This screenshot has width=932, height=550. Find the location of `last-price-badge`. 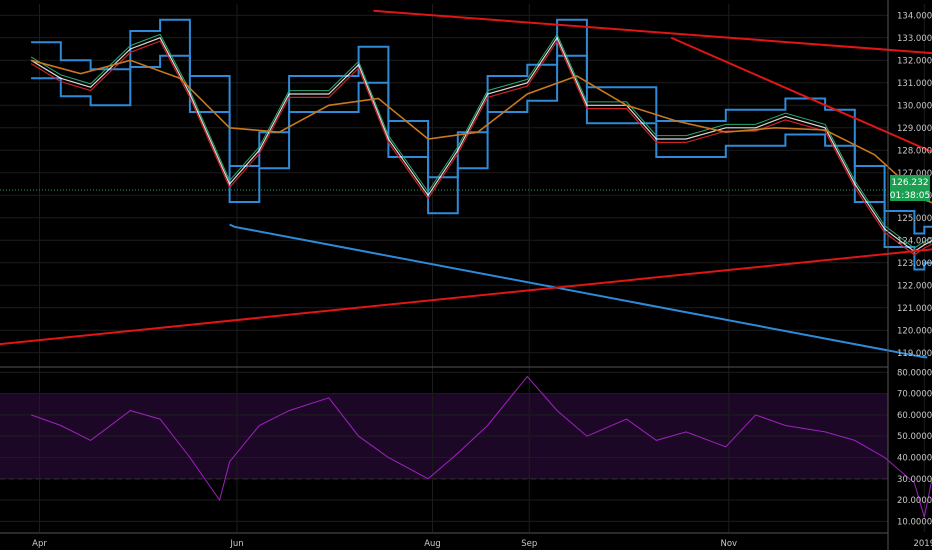

last-price-badge is located at coordinates (910, 181).